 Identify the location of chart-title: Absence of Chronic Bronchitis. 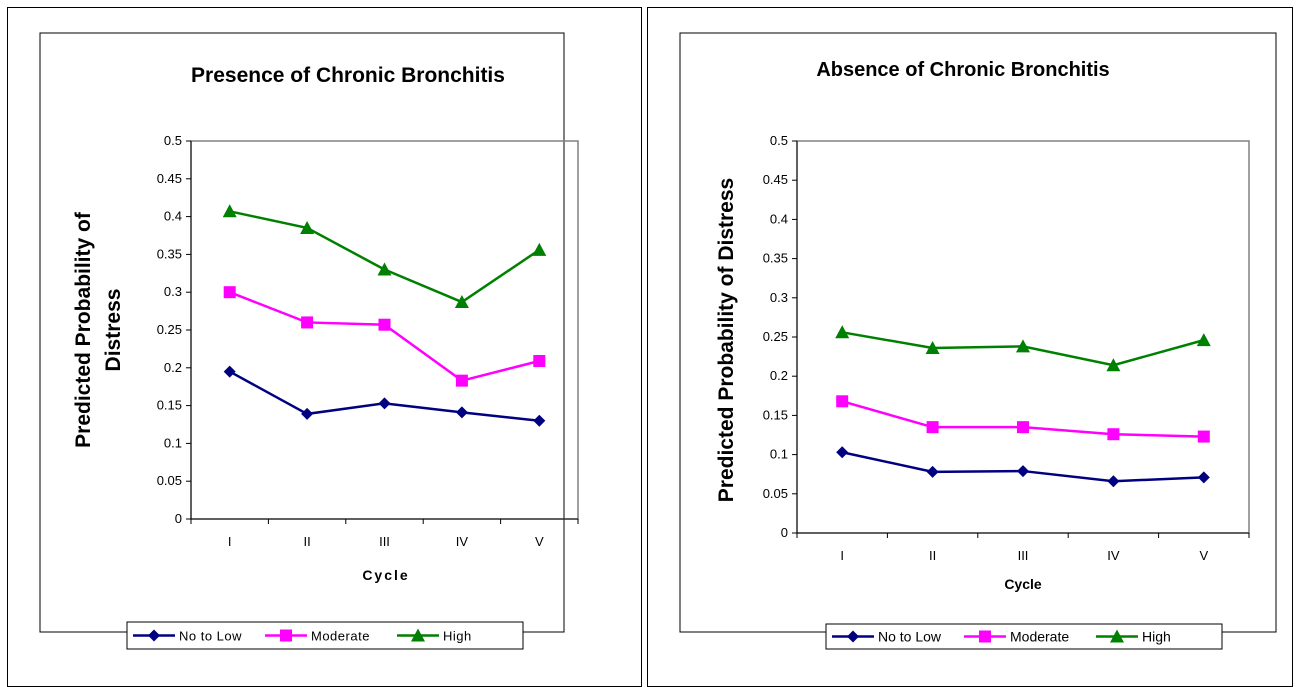
(962, 70).